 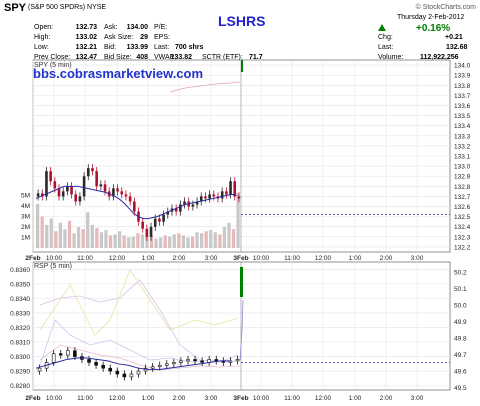 I want to click on price-tick-label: 133.1, so click(x=462, y=157).